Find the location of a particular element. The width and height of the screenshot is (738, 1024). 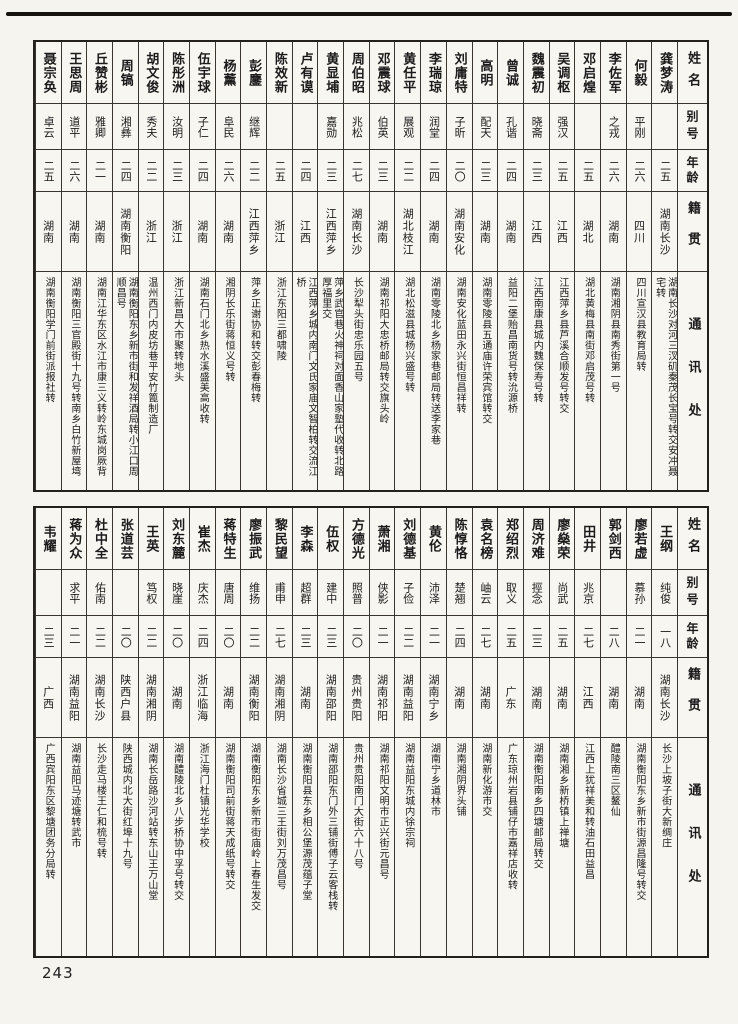

person-address: 温州西门内皮坊巷平安竹篦制造厂 is located at coordinates (151, 356).